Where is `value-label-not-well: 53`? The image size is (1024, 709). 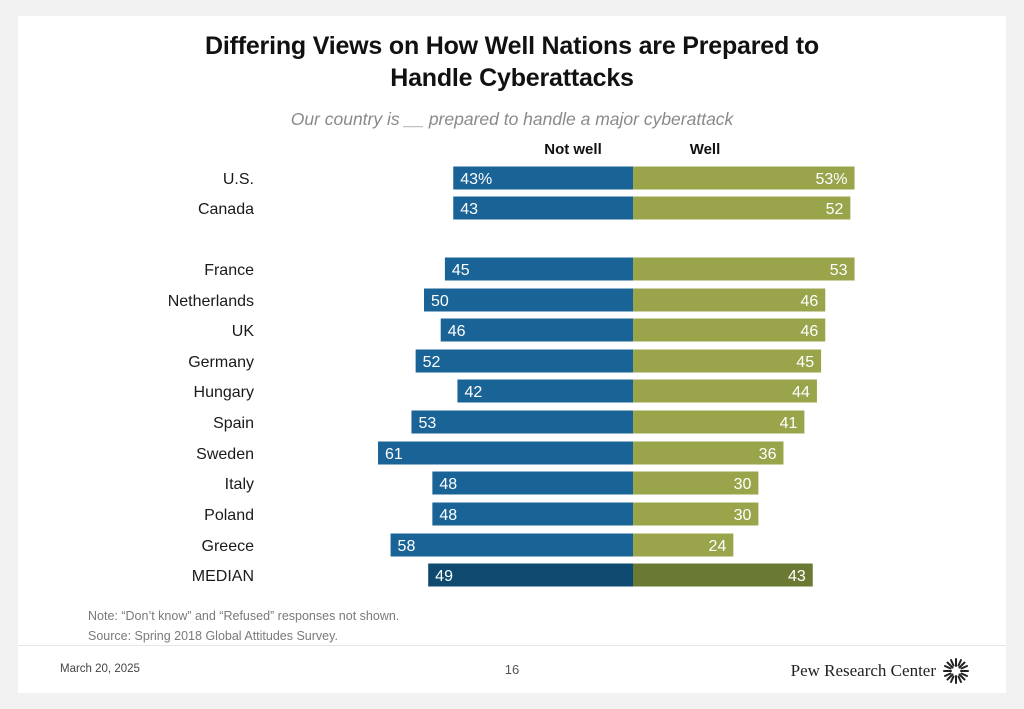 value-label-not-well: 53 is located at coordinates (427, 423).